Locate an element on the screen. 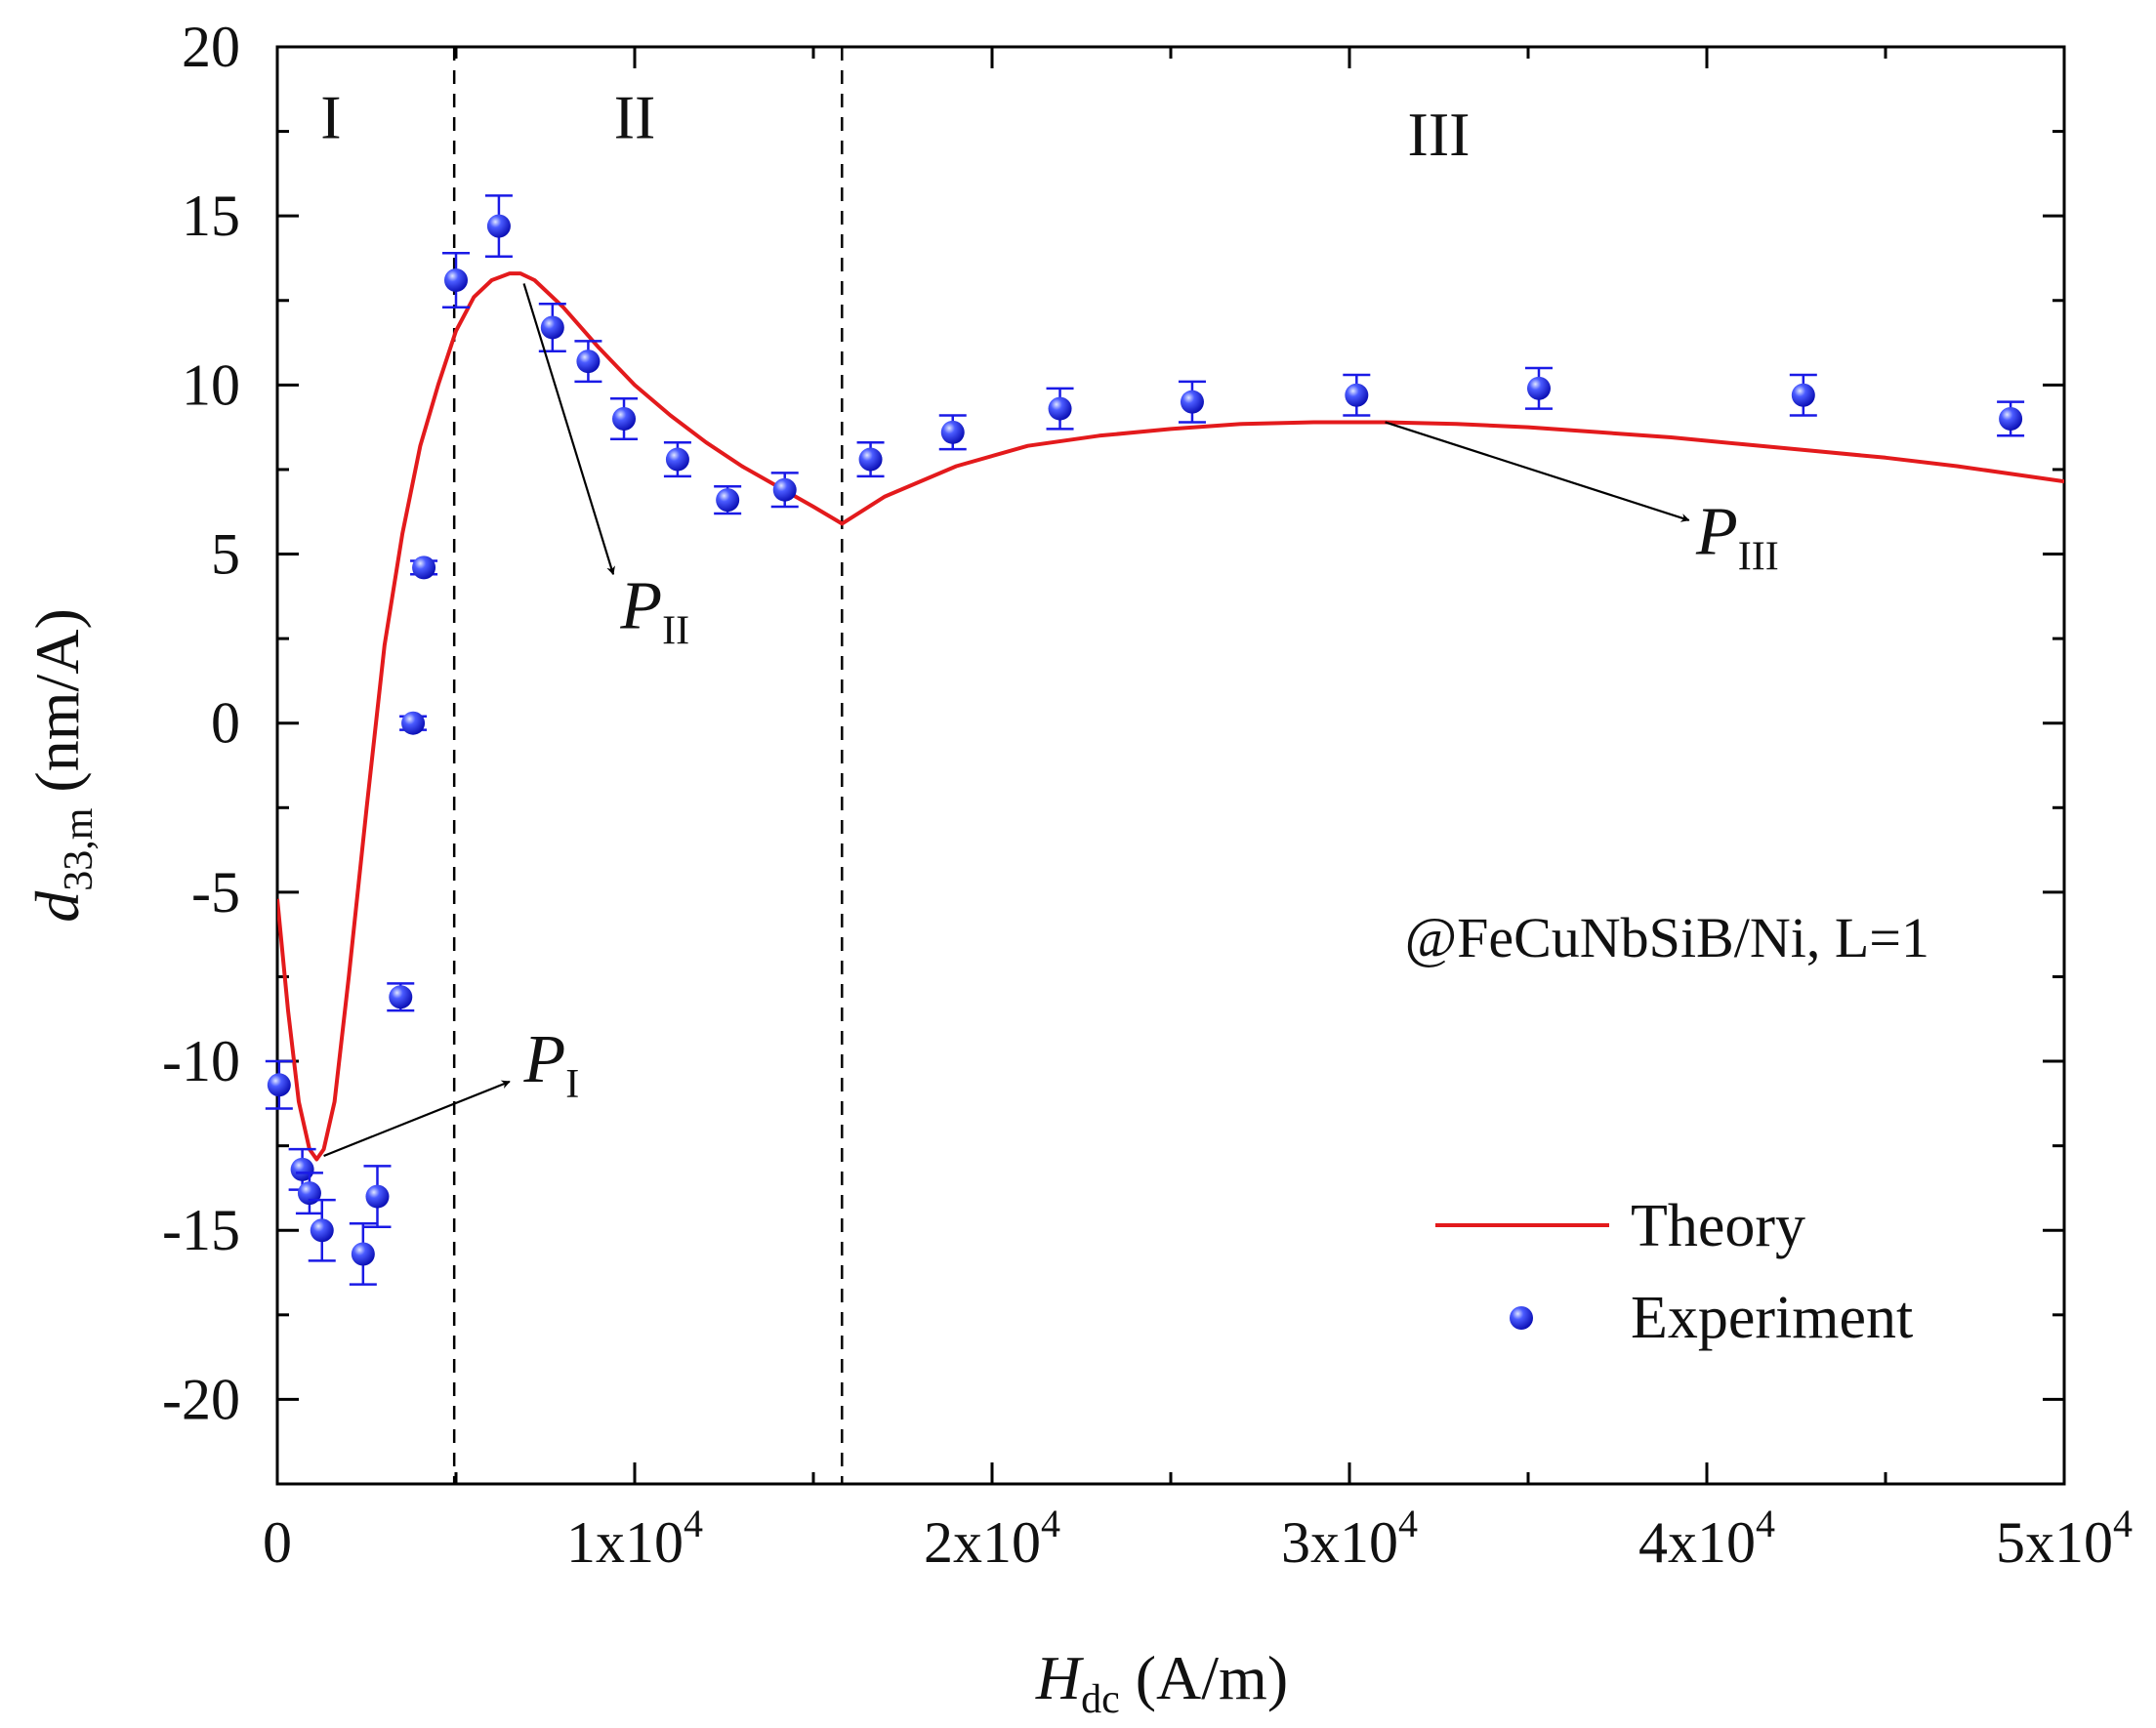  peak-label-II: PII is located at coordinates (654, 612).